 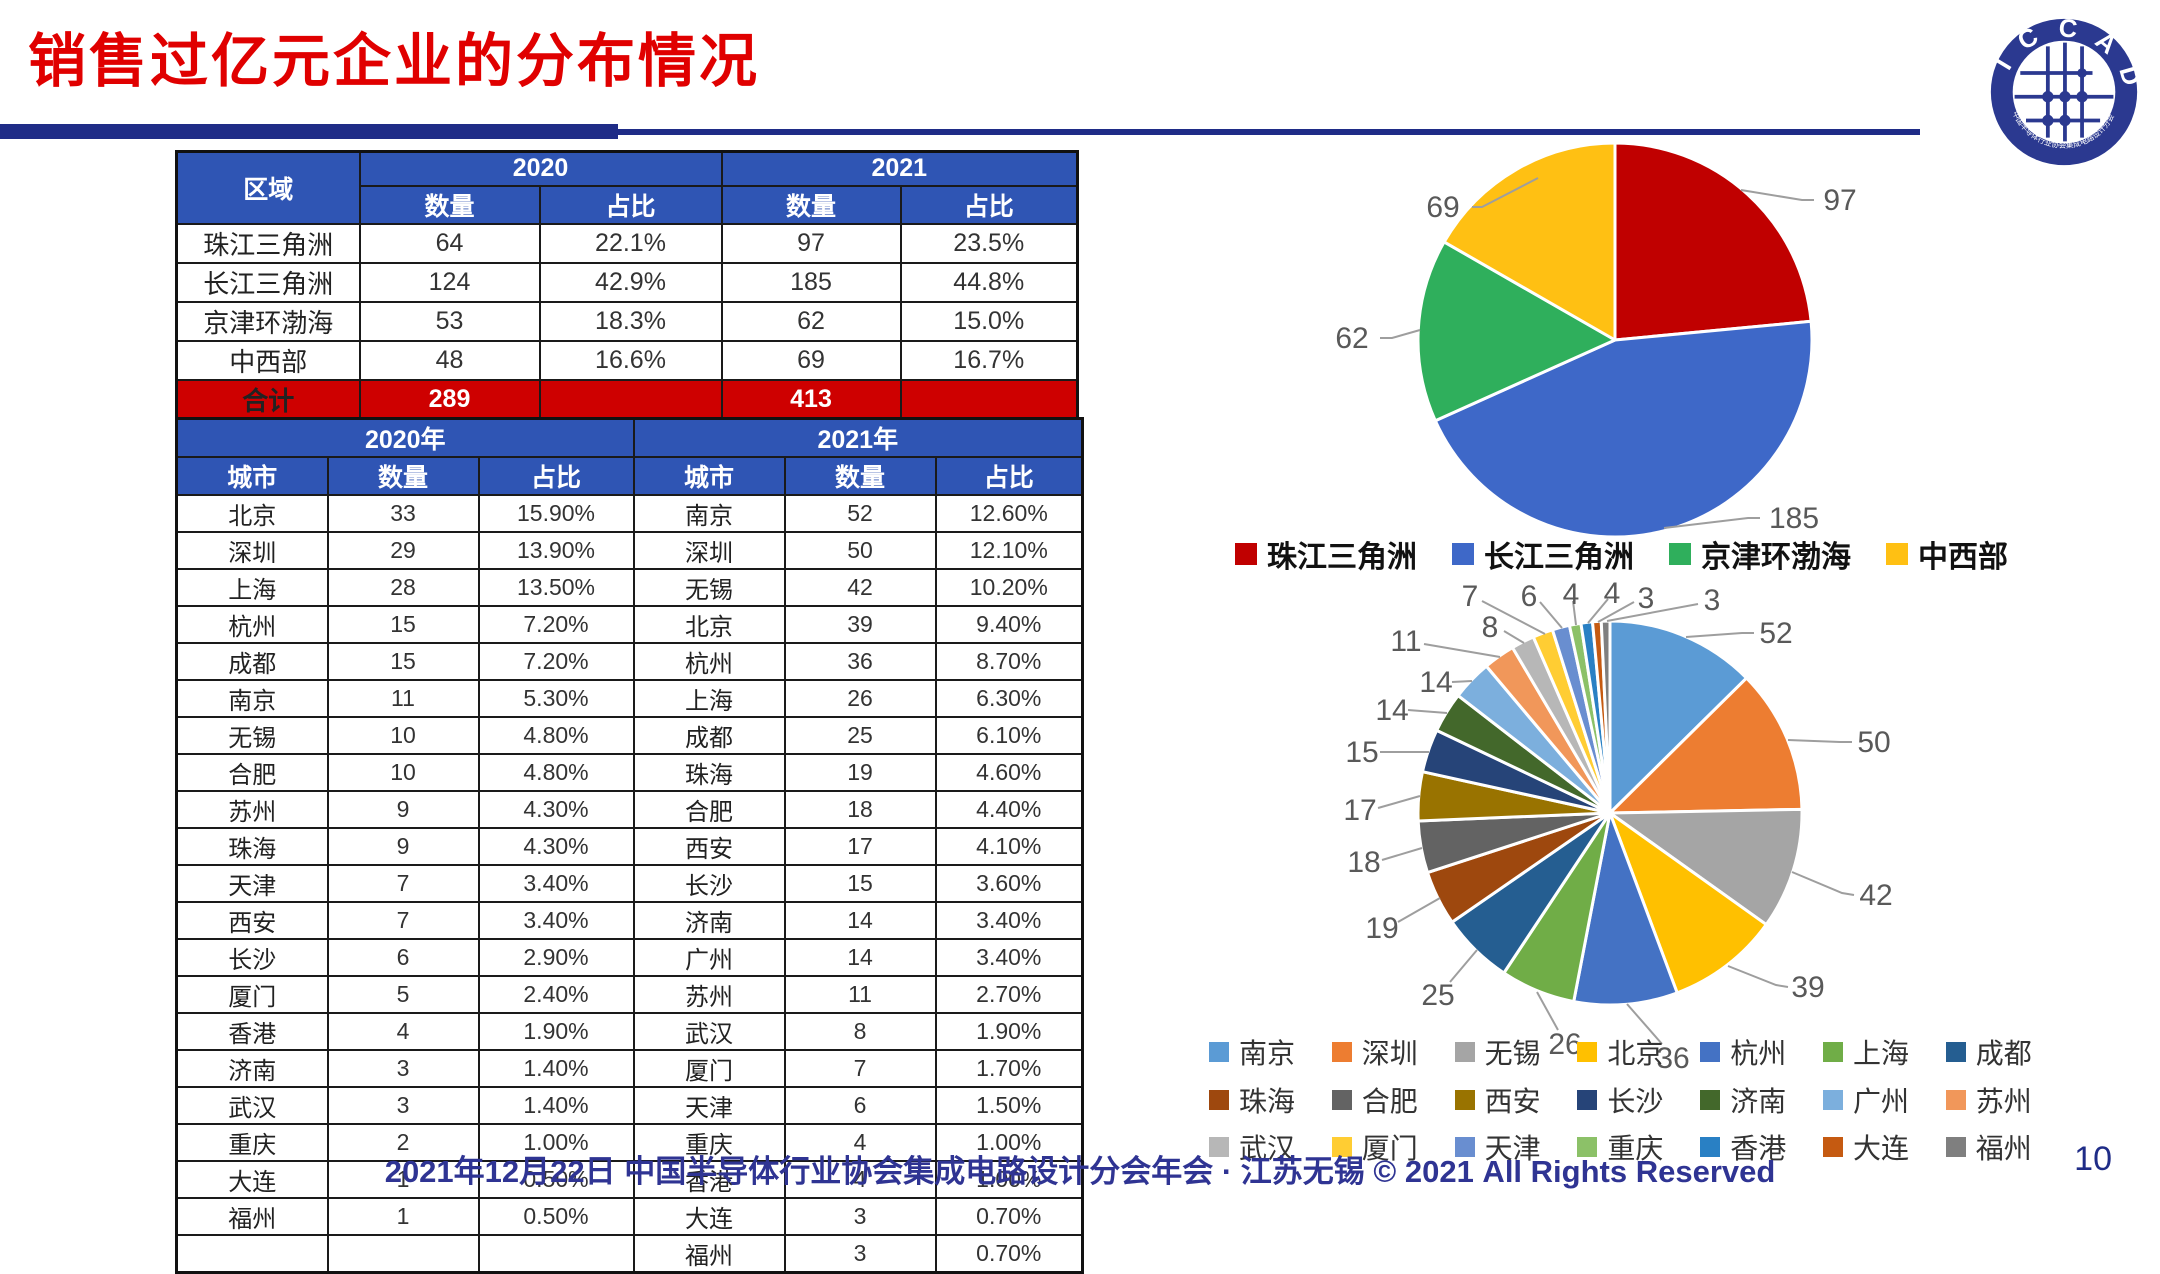 What do you see at coordinates (449, 321) in the screenshot?
I see `value-cell: 53` at bounding box center [449, 321].